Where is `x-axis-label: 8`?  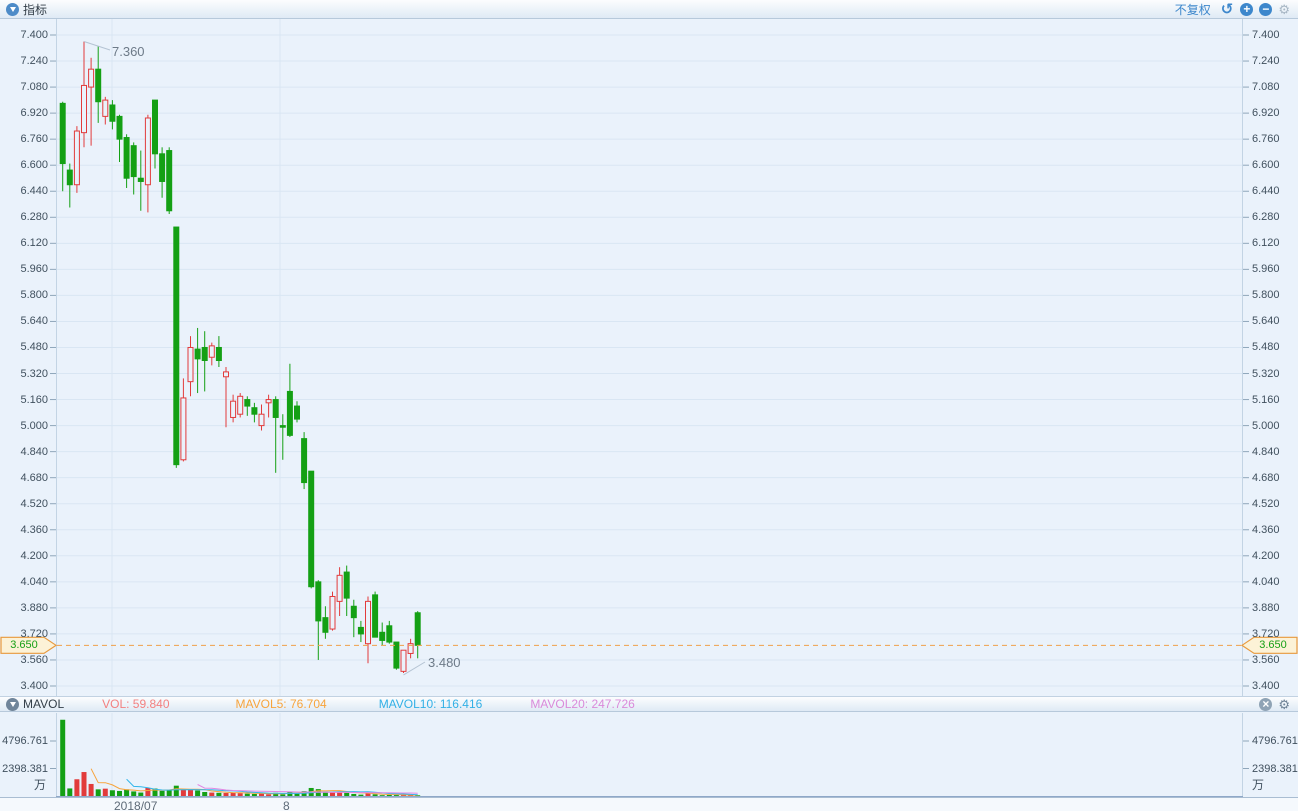 x-axis-label: 8 is located at coordinates (286, 805).